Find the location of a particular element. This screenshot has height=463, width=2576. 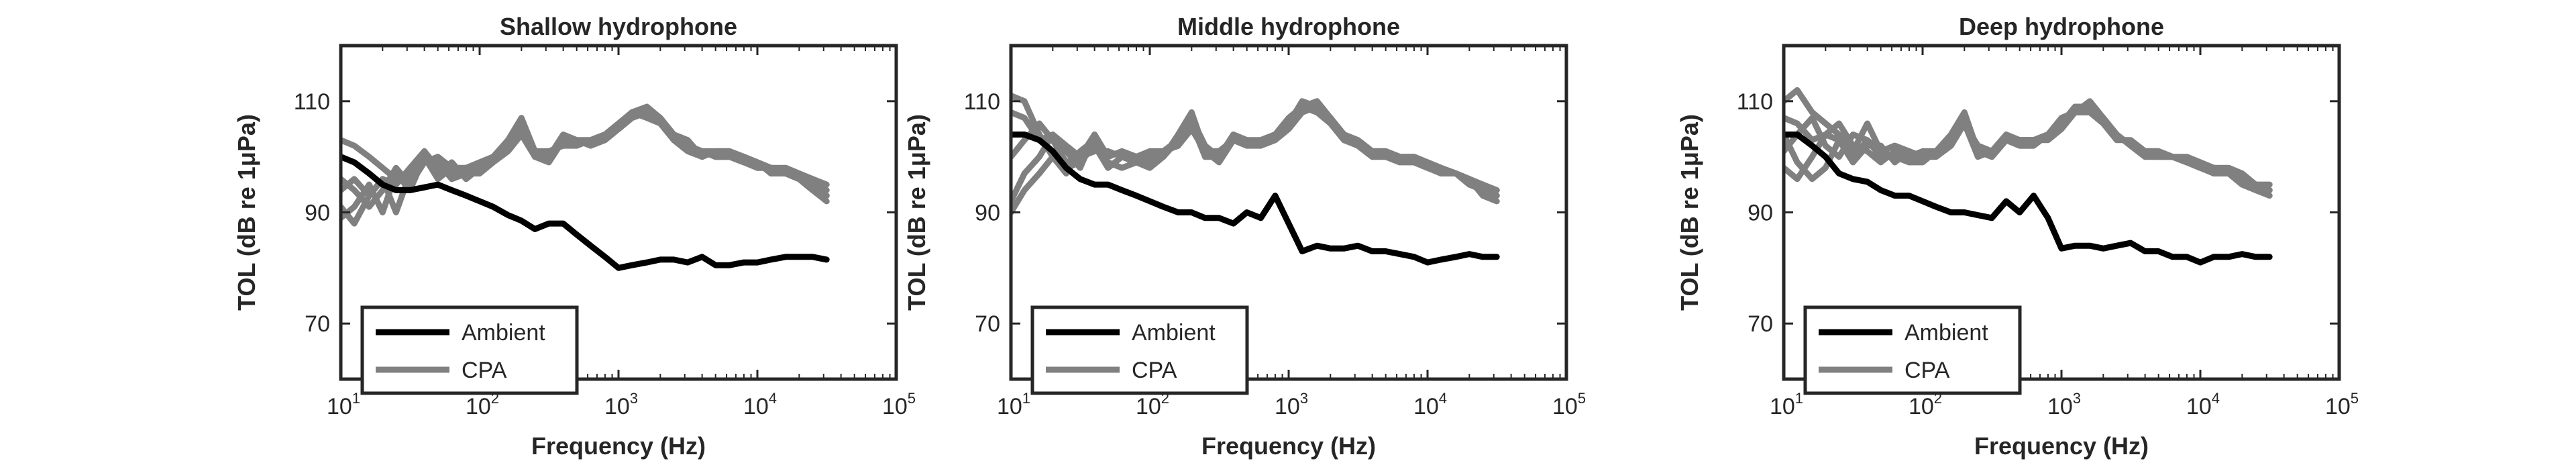

chart-middle-hydrophone-y-tick-label: 110 is located at coordinates (982, 102).